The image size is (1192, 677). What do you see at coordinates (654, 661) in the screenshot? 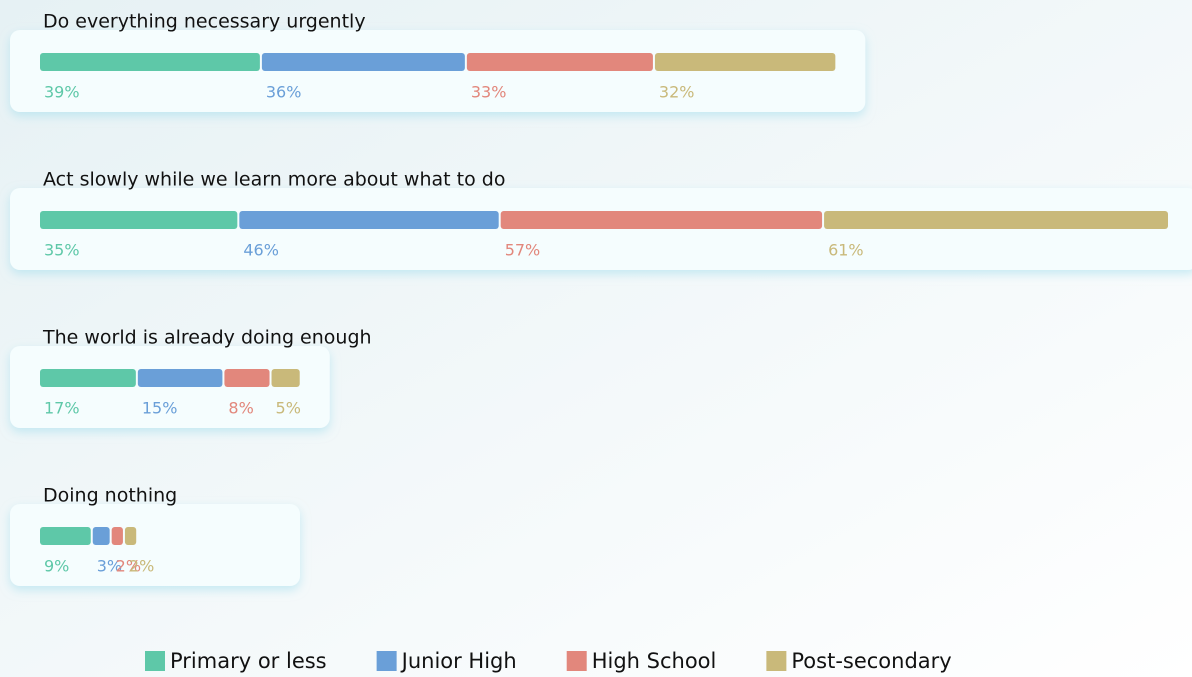
I see `legend-label: High School` at bounding box center [654, 661].